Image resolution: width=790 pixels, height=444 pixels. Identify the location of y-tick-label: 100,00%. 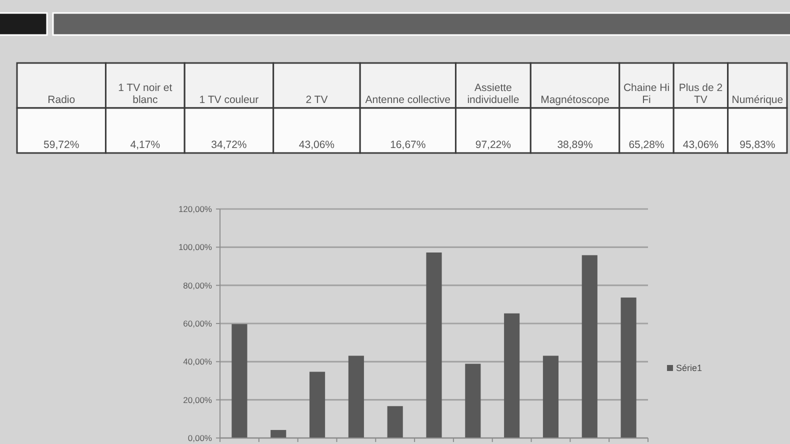
(195, 247).